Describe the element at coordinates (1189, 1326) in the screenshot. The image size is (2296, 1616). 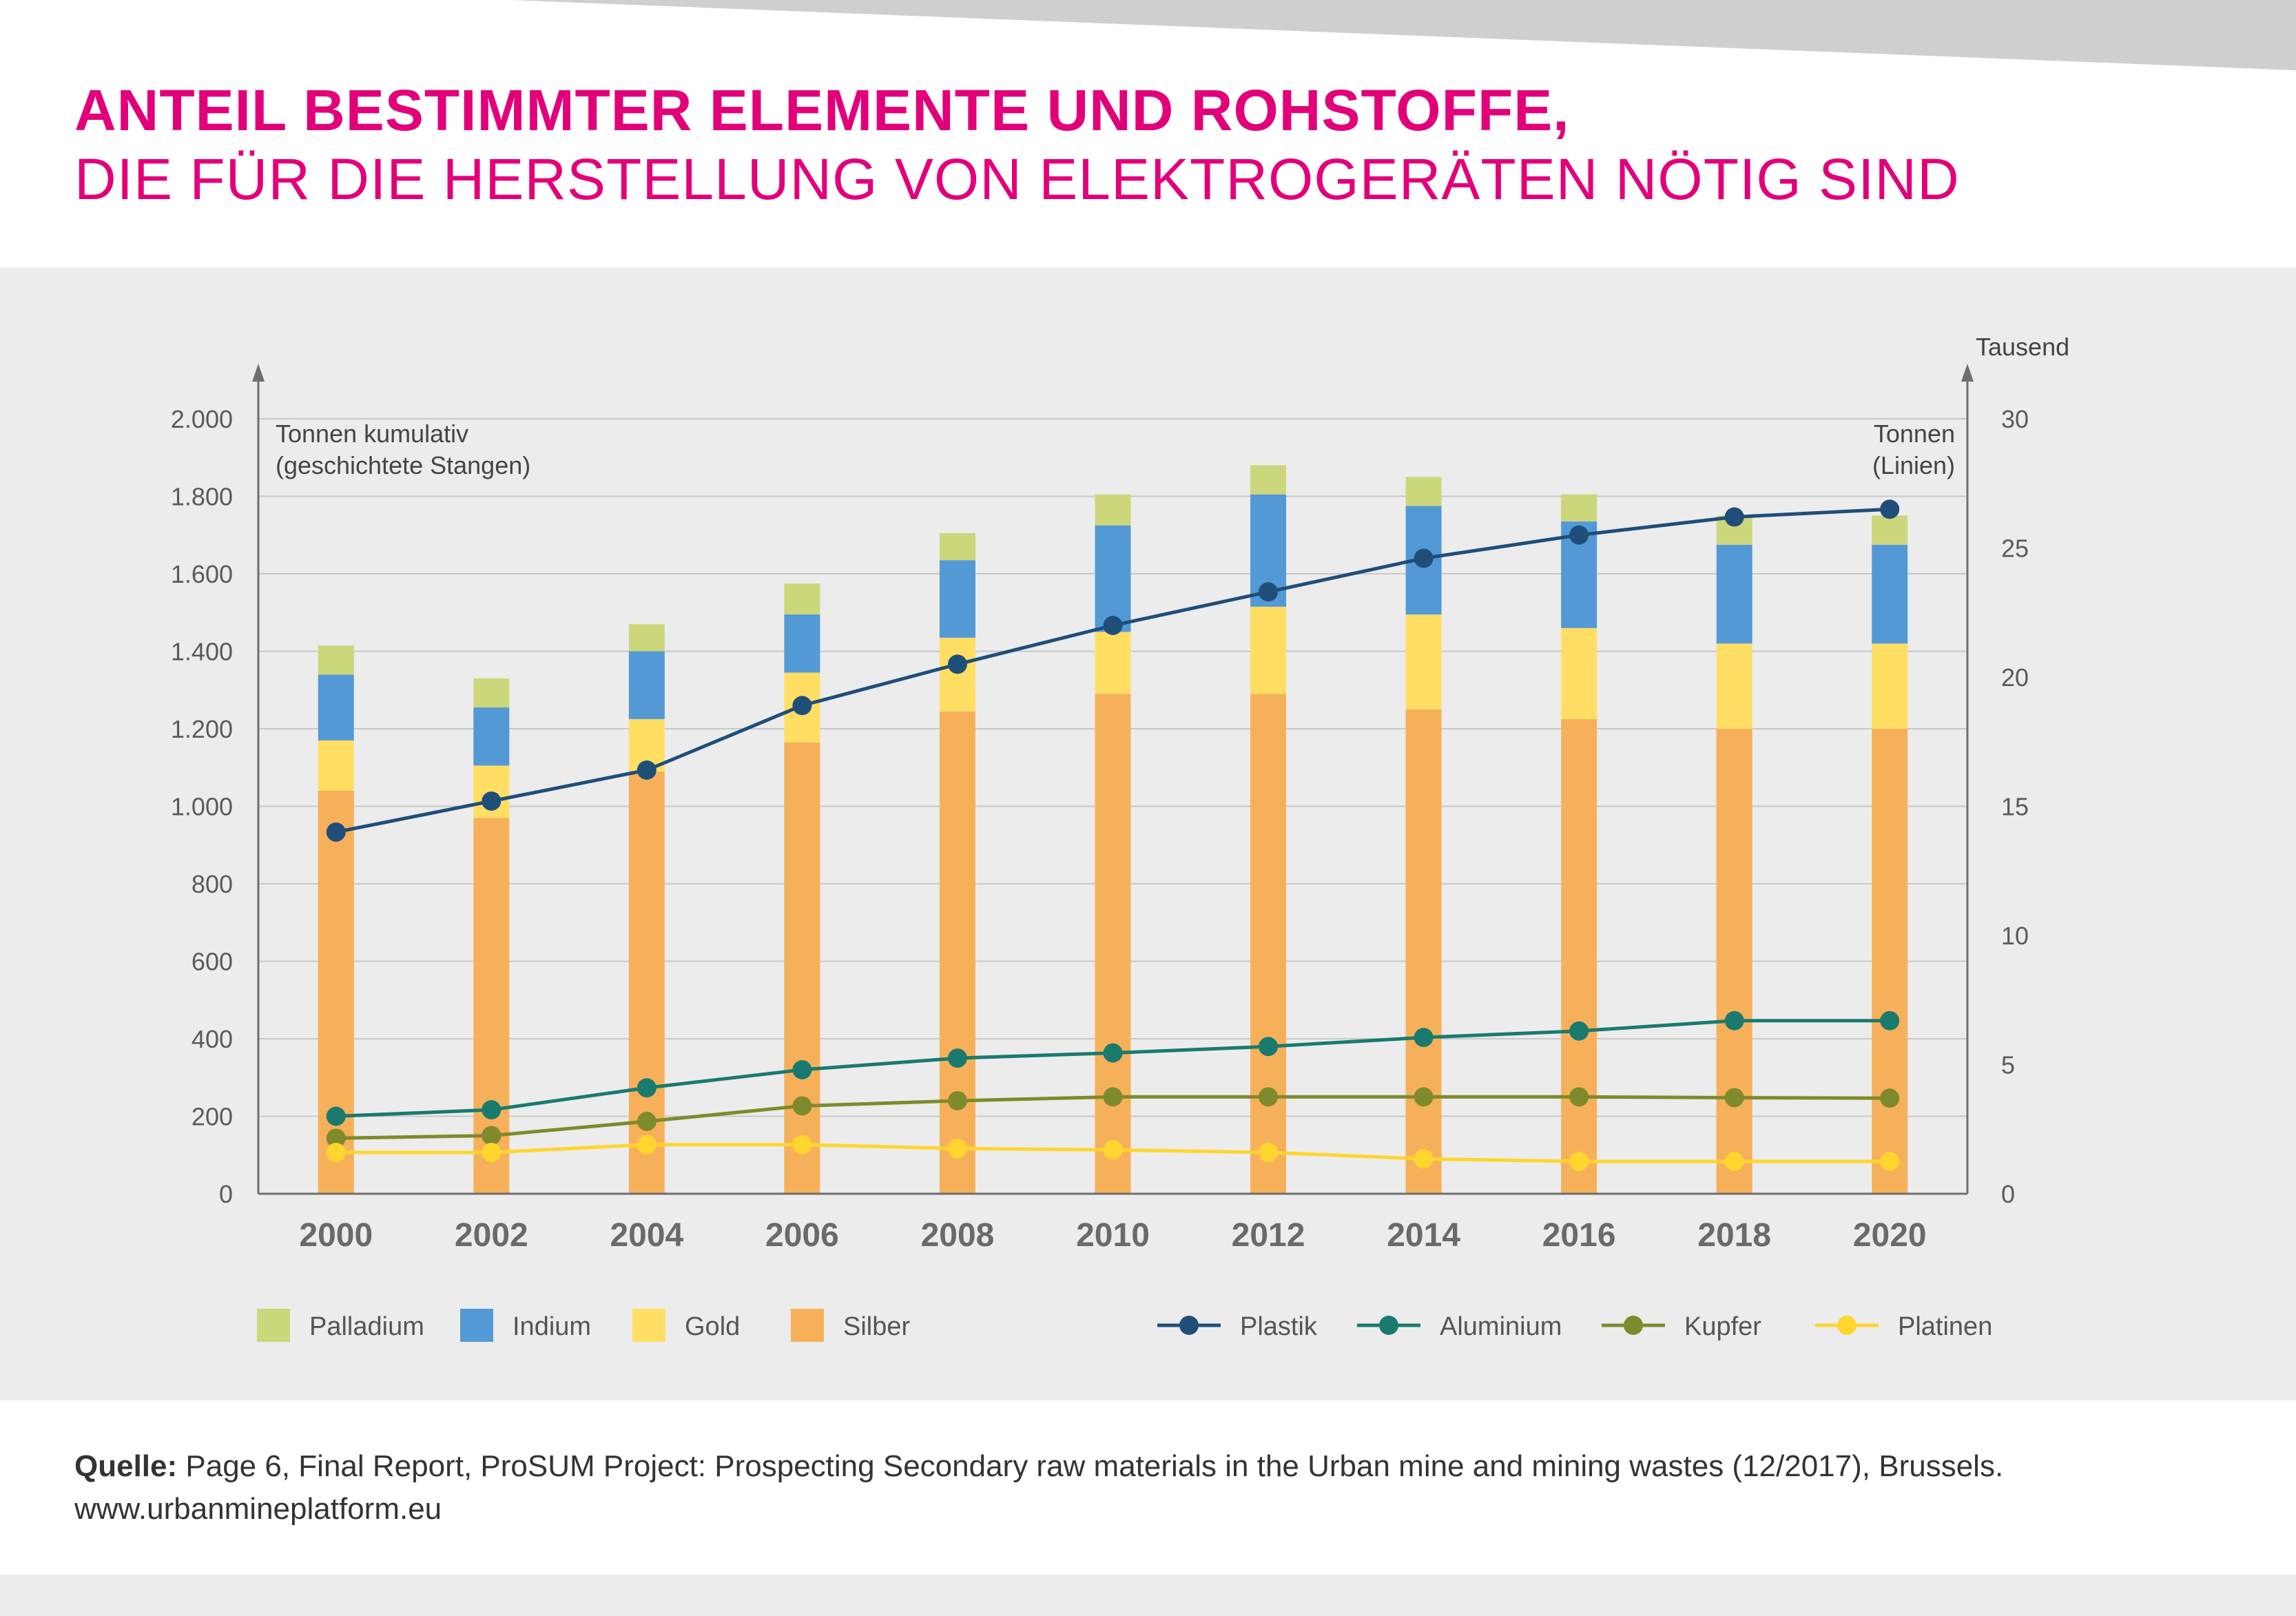
I see `legend-marker-plastik` at that location.